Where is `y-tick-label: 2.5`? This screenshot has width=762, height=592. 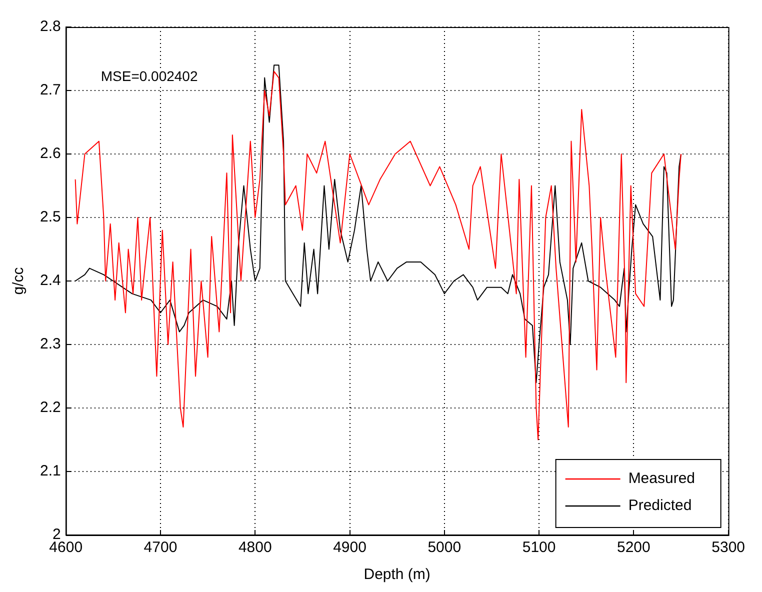 y-tick-label: 2.5 is located at coordinates (50, 217).